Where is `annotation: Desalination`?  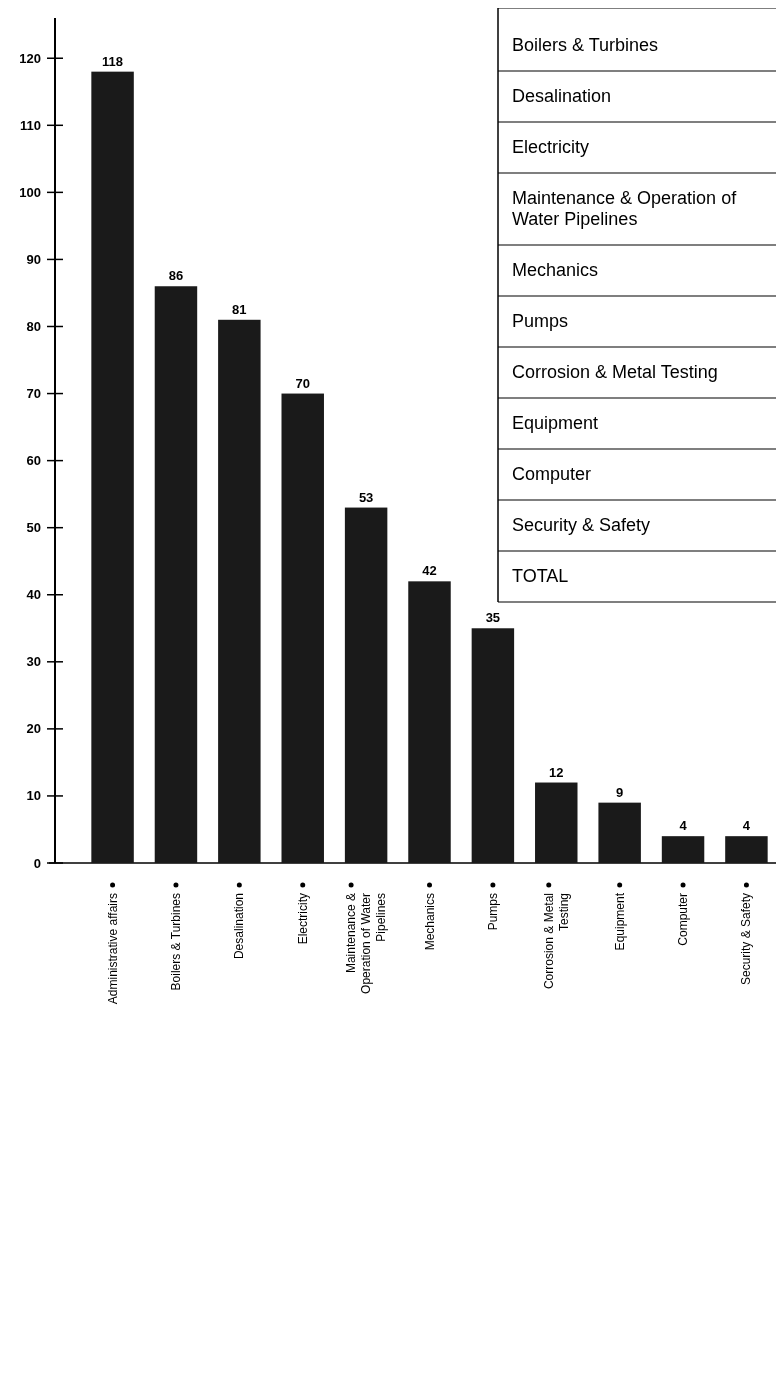
annotation: Desalination is located at coordinates (562, 96).